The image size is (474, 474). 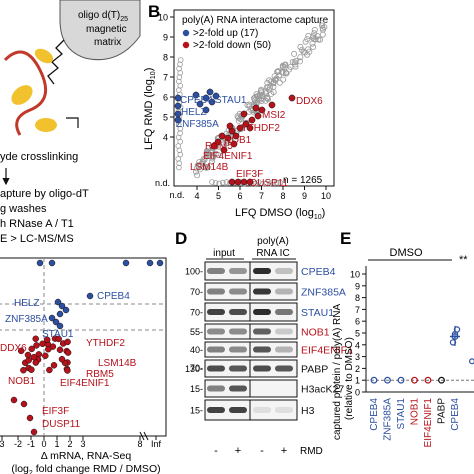 I want to click on protein-label: EIF4ENIF1, so click(x=327, y=351).